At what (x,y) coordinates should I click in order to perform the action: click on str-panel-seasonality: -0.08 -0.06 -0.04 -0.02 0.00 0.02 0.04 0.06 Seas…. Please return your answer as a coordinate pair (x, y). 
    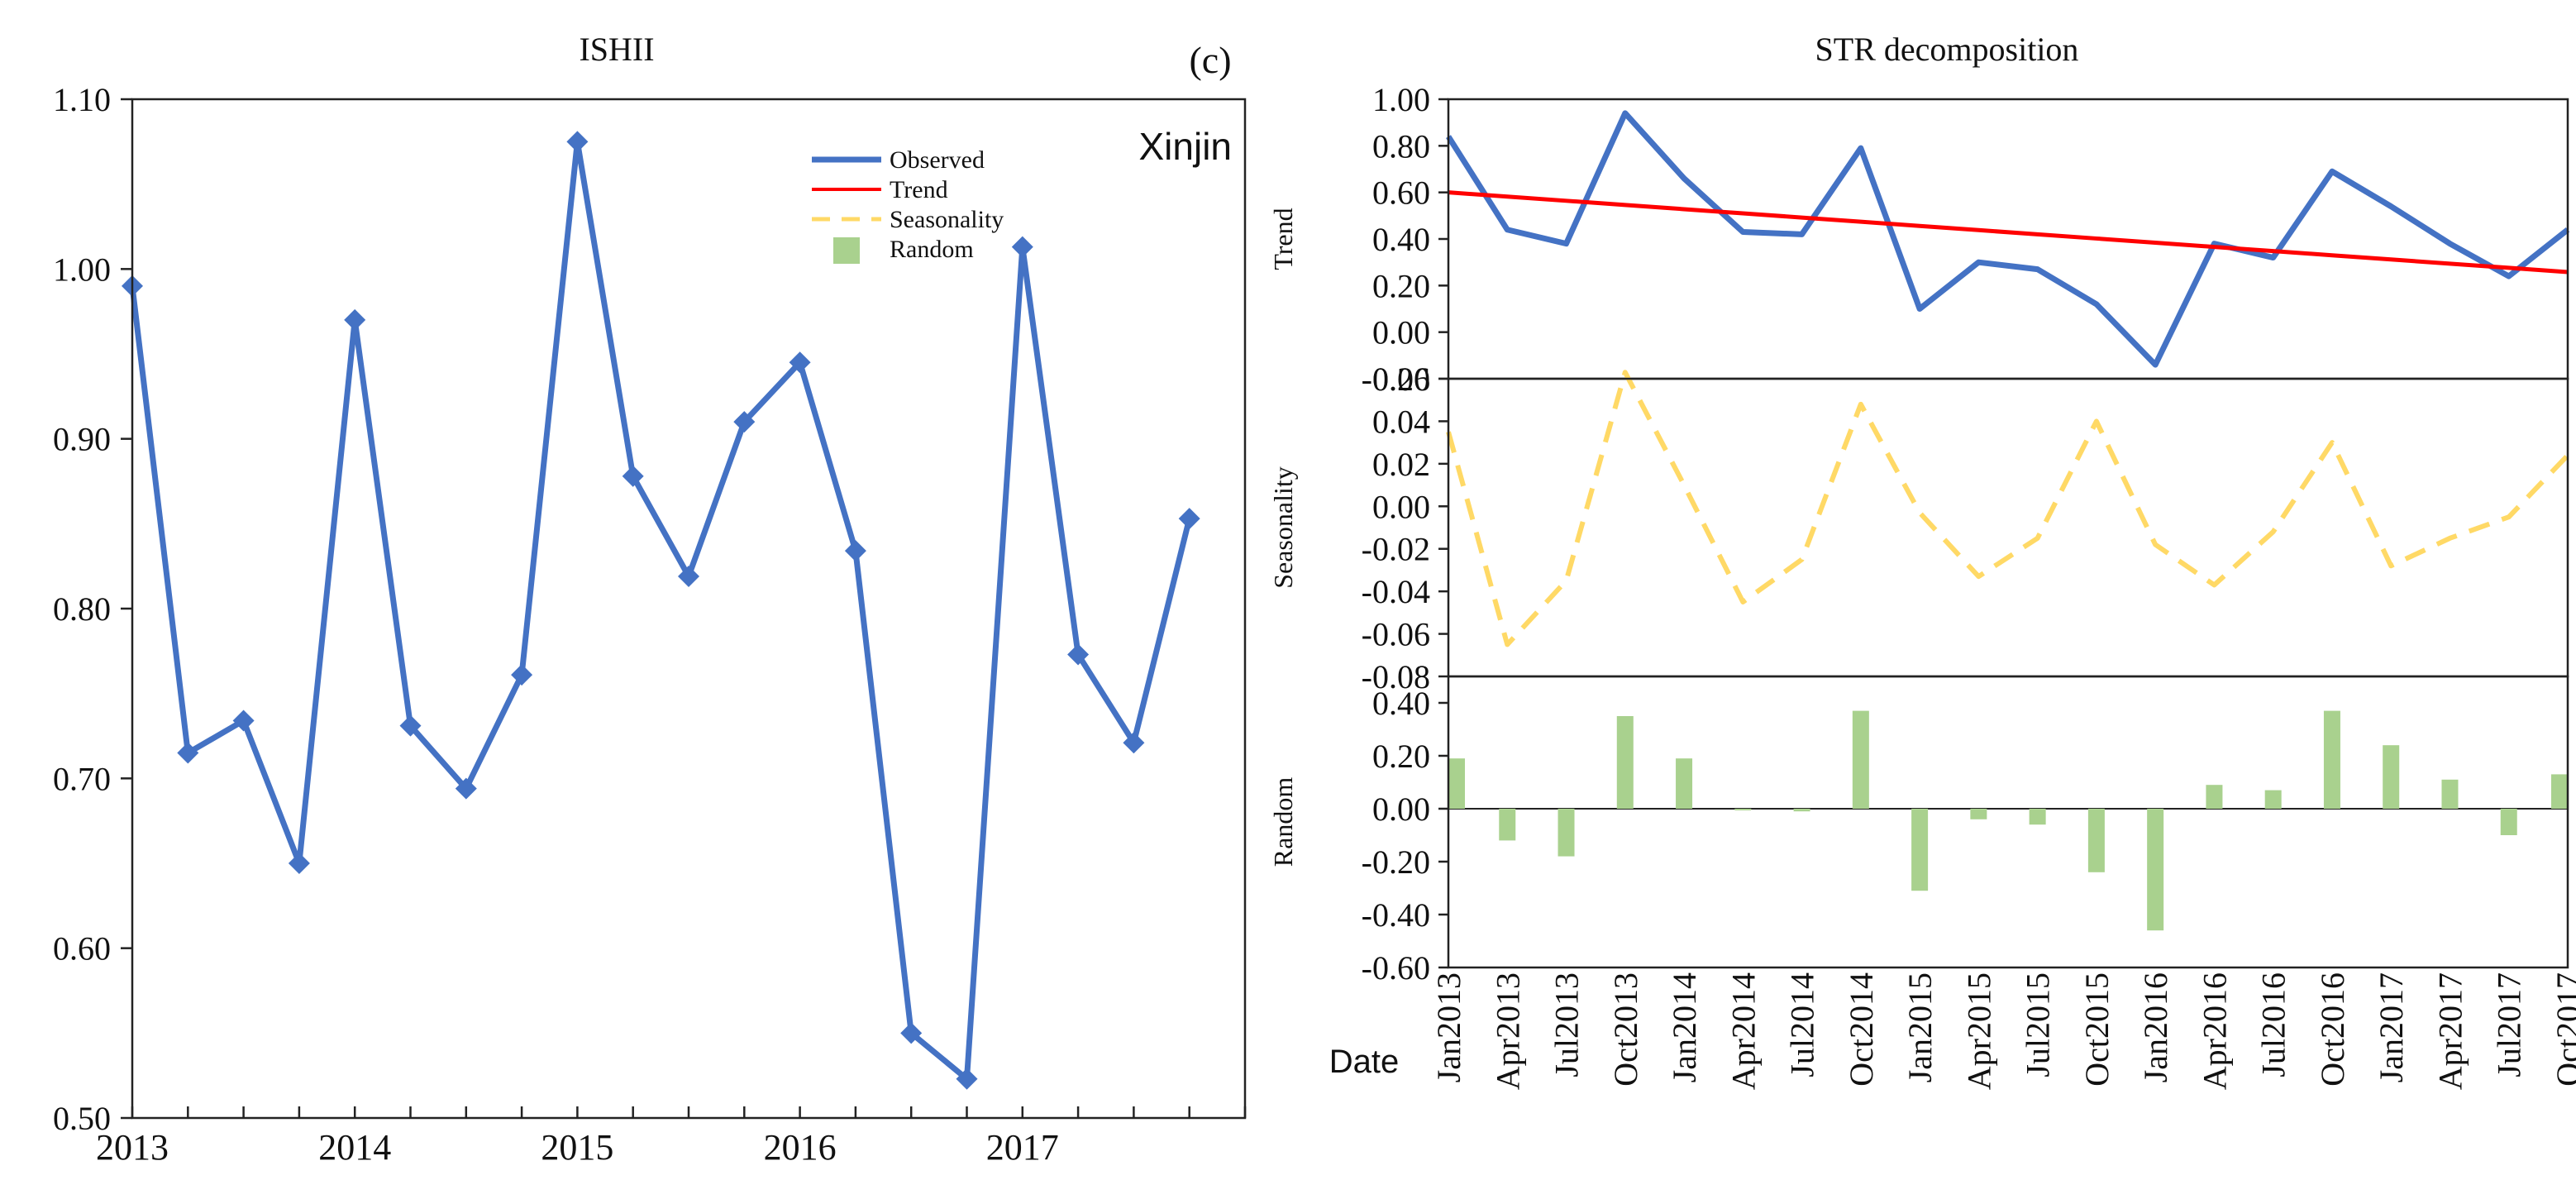
    Looking at the image, I should click on (1919, 528).